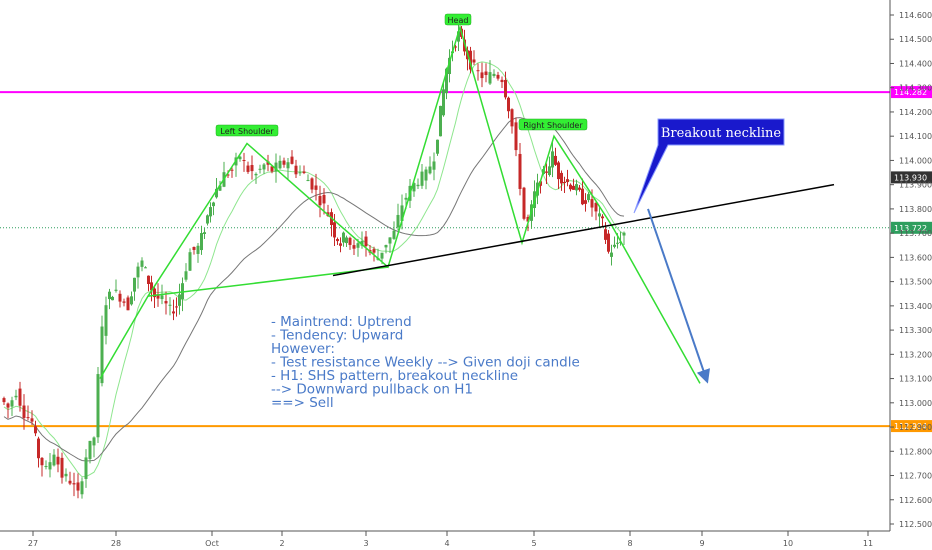 The image size is (932, 550). Describe the element at coordinates (446, 543) in the screenshot. I see `x-tick-label: 4` at that location.